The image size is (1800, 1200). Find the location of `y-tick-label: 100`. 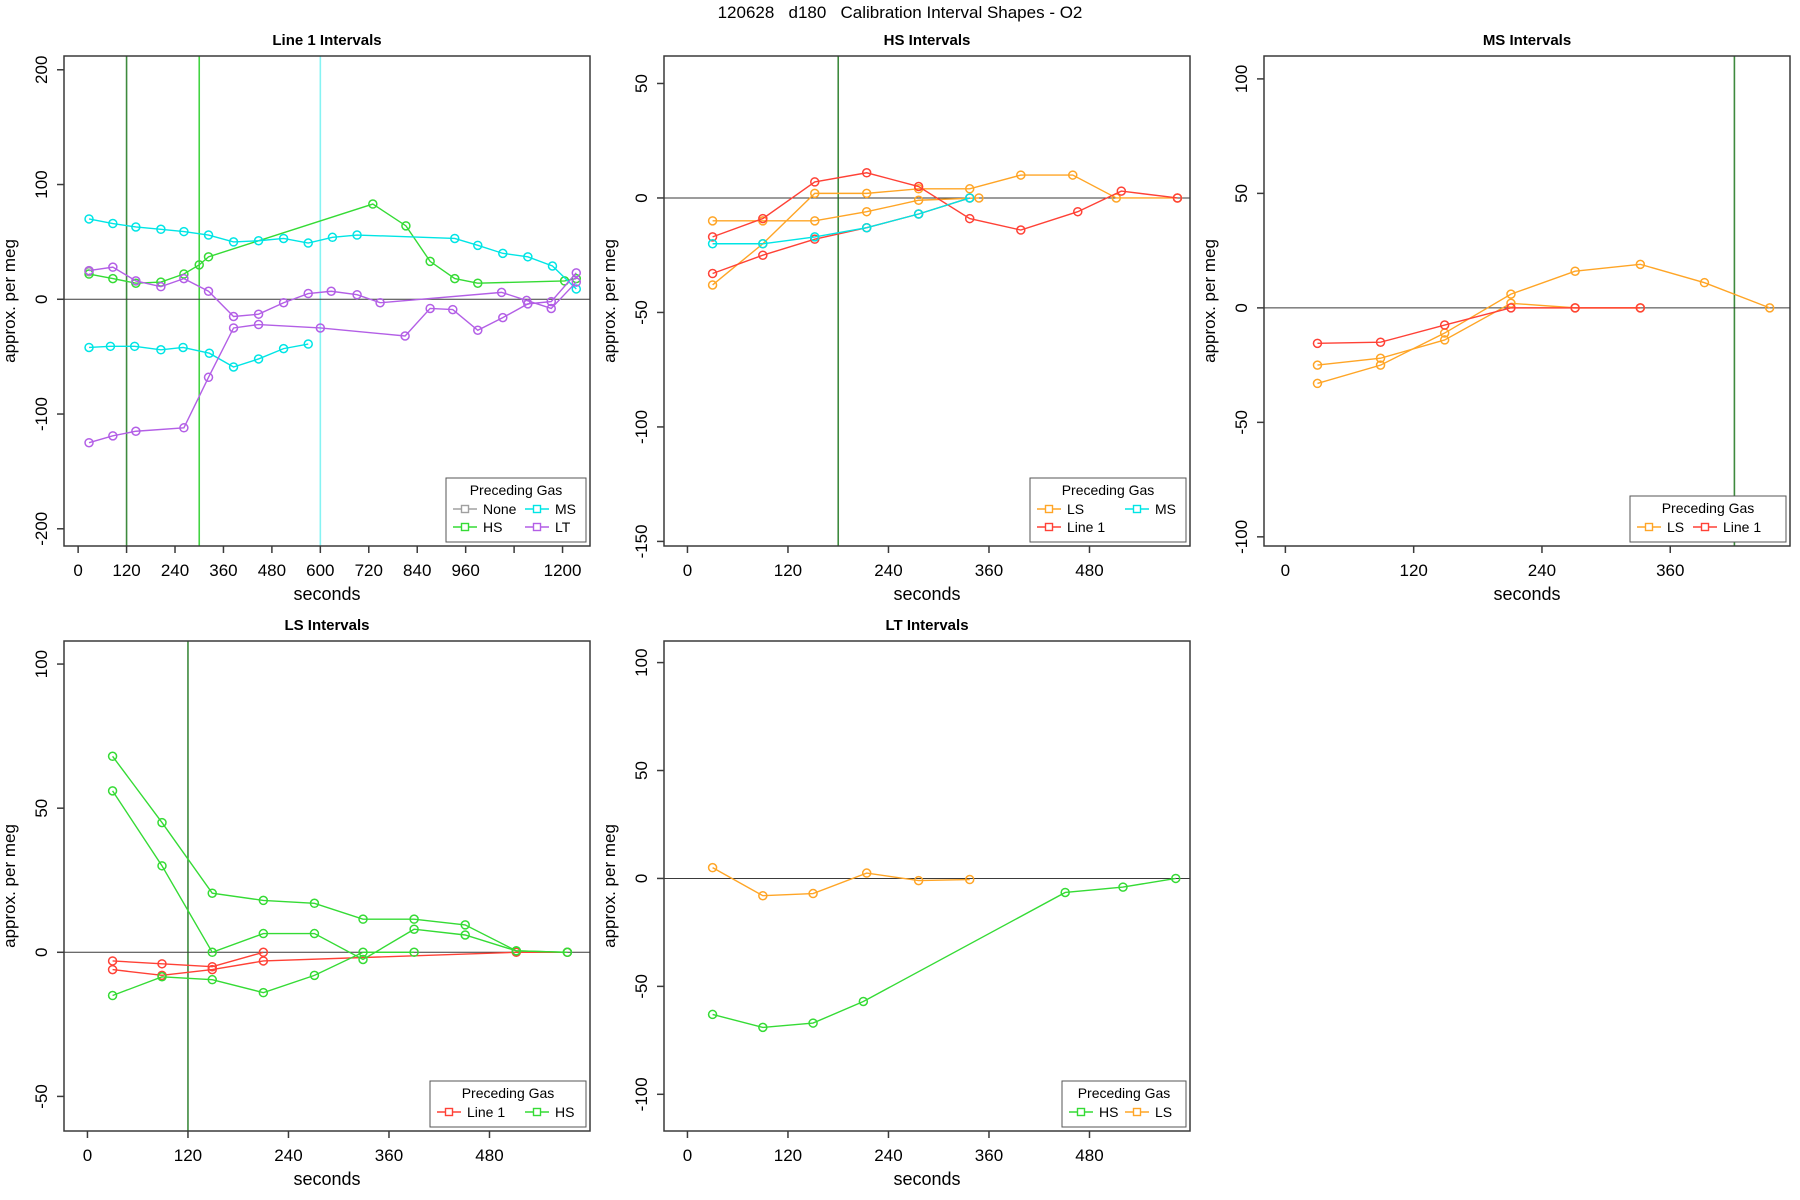

y-tick-label: 100 is located at coordinates (41, 664).